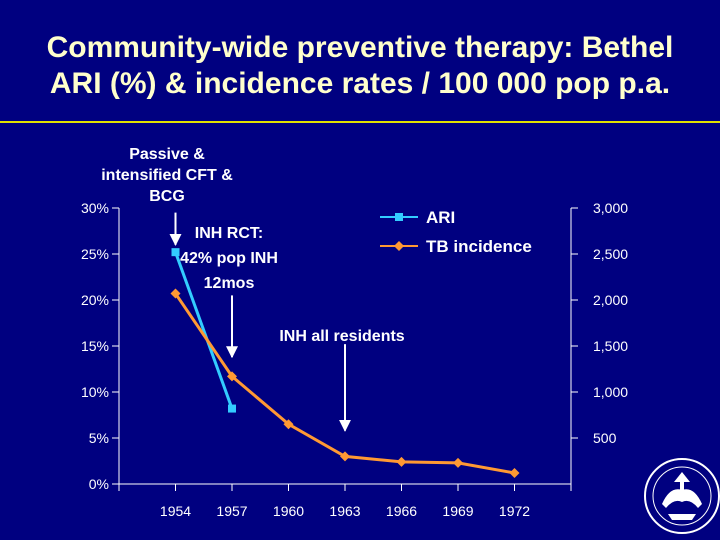 The image size is (720, 540). I want to click on legend-tb-incidence-marker, so click(399, 246).